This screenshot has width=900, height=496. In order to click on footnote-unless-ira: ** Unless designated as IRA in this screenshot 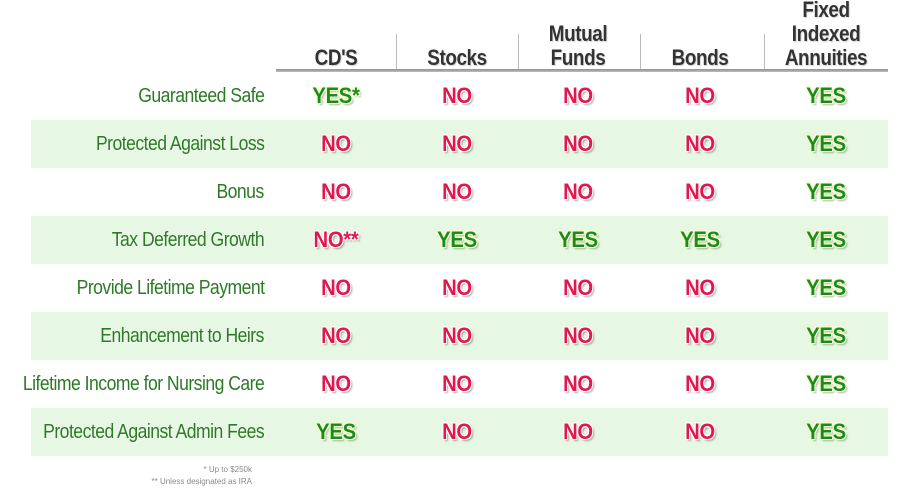, I will do `click(202, 481)`.